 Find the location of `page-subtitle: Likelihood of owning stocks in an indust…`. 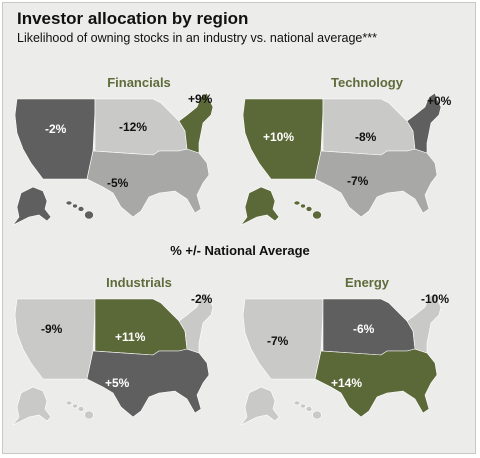

page-subtitle: Likelihood of owning stocks in an indust… is located at coordinates (197, 38).